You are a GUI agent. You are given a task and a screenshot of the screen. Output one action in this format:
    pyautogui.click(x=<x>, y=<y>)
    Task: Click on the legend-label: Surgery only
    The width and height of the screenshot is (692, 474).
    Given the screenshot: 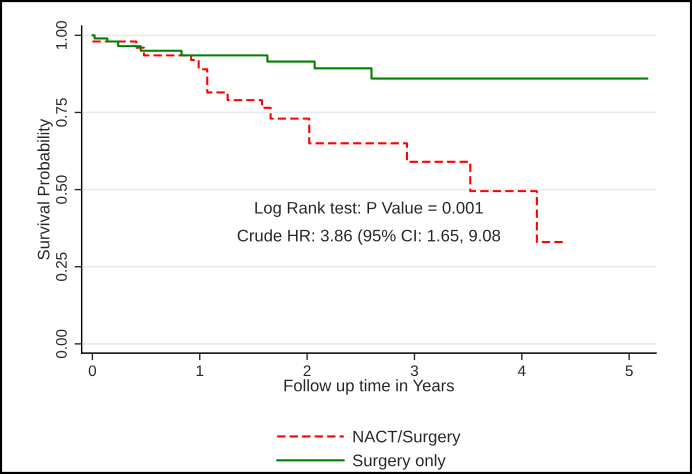 What is the action you would take?
    pyautogui.click(x=399, y=462)
    